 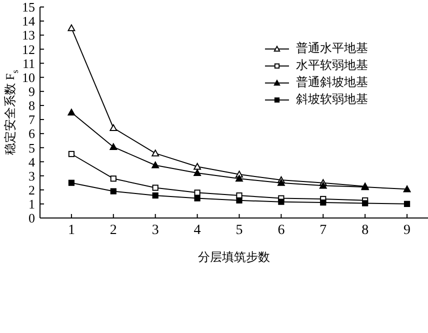 What do you see at coordinates (234, 257) in the screenshot?
I see `x-axis-title: 分层填筑步数` at bounding box center [234, 257].